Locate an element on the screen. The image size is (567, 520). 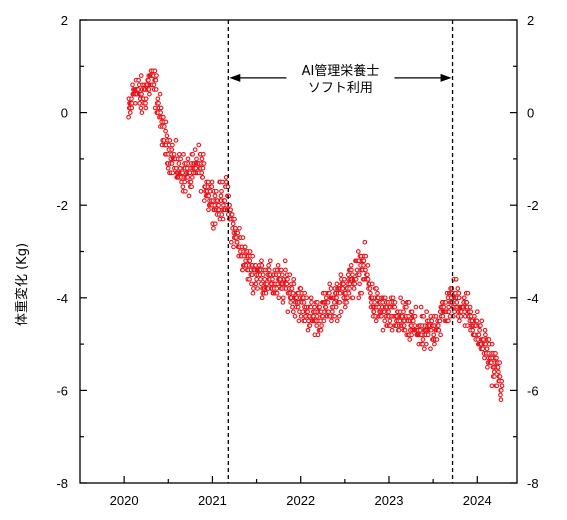
x-tick-label: 2024 is located at coordinates (477, 500).